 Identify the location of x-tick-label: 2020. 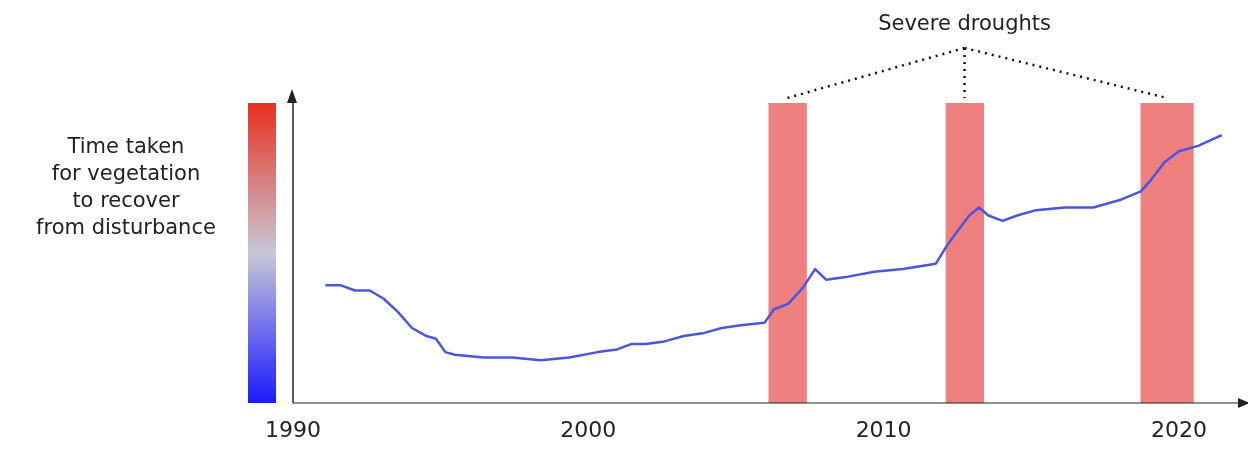
(1178, 429).